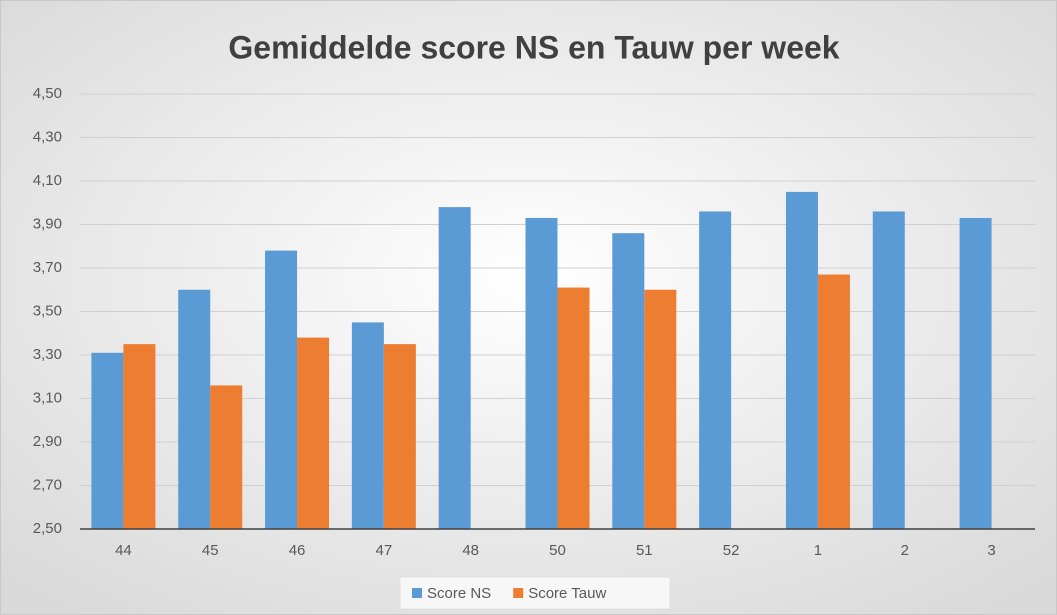 This screenshot has height=615, width=1057. Describe the element at coordinates (210, 550) in the screenshot. I see `x-tick-label: 45` at that location.